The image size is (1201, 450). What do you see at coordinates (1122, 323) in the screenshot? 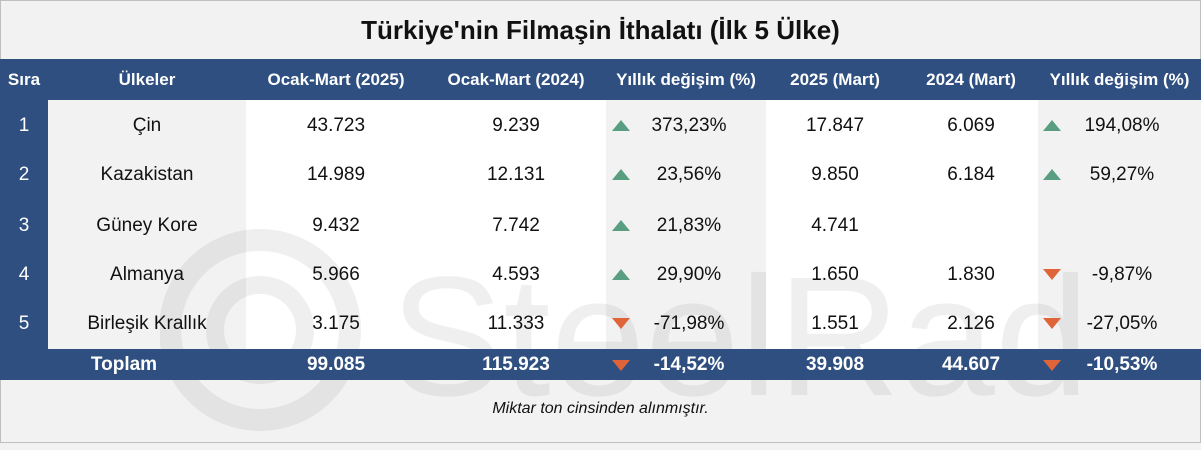
I see `cell-chg2: -27,05%` at bounding box center [1122, 323].